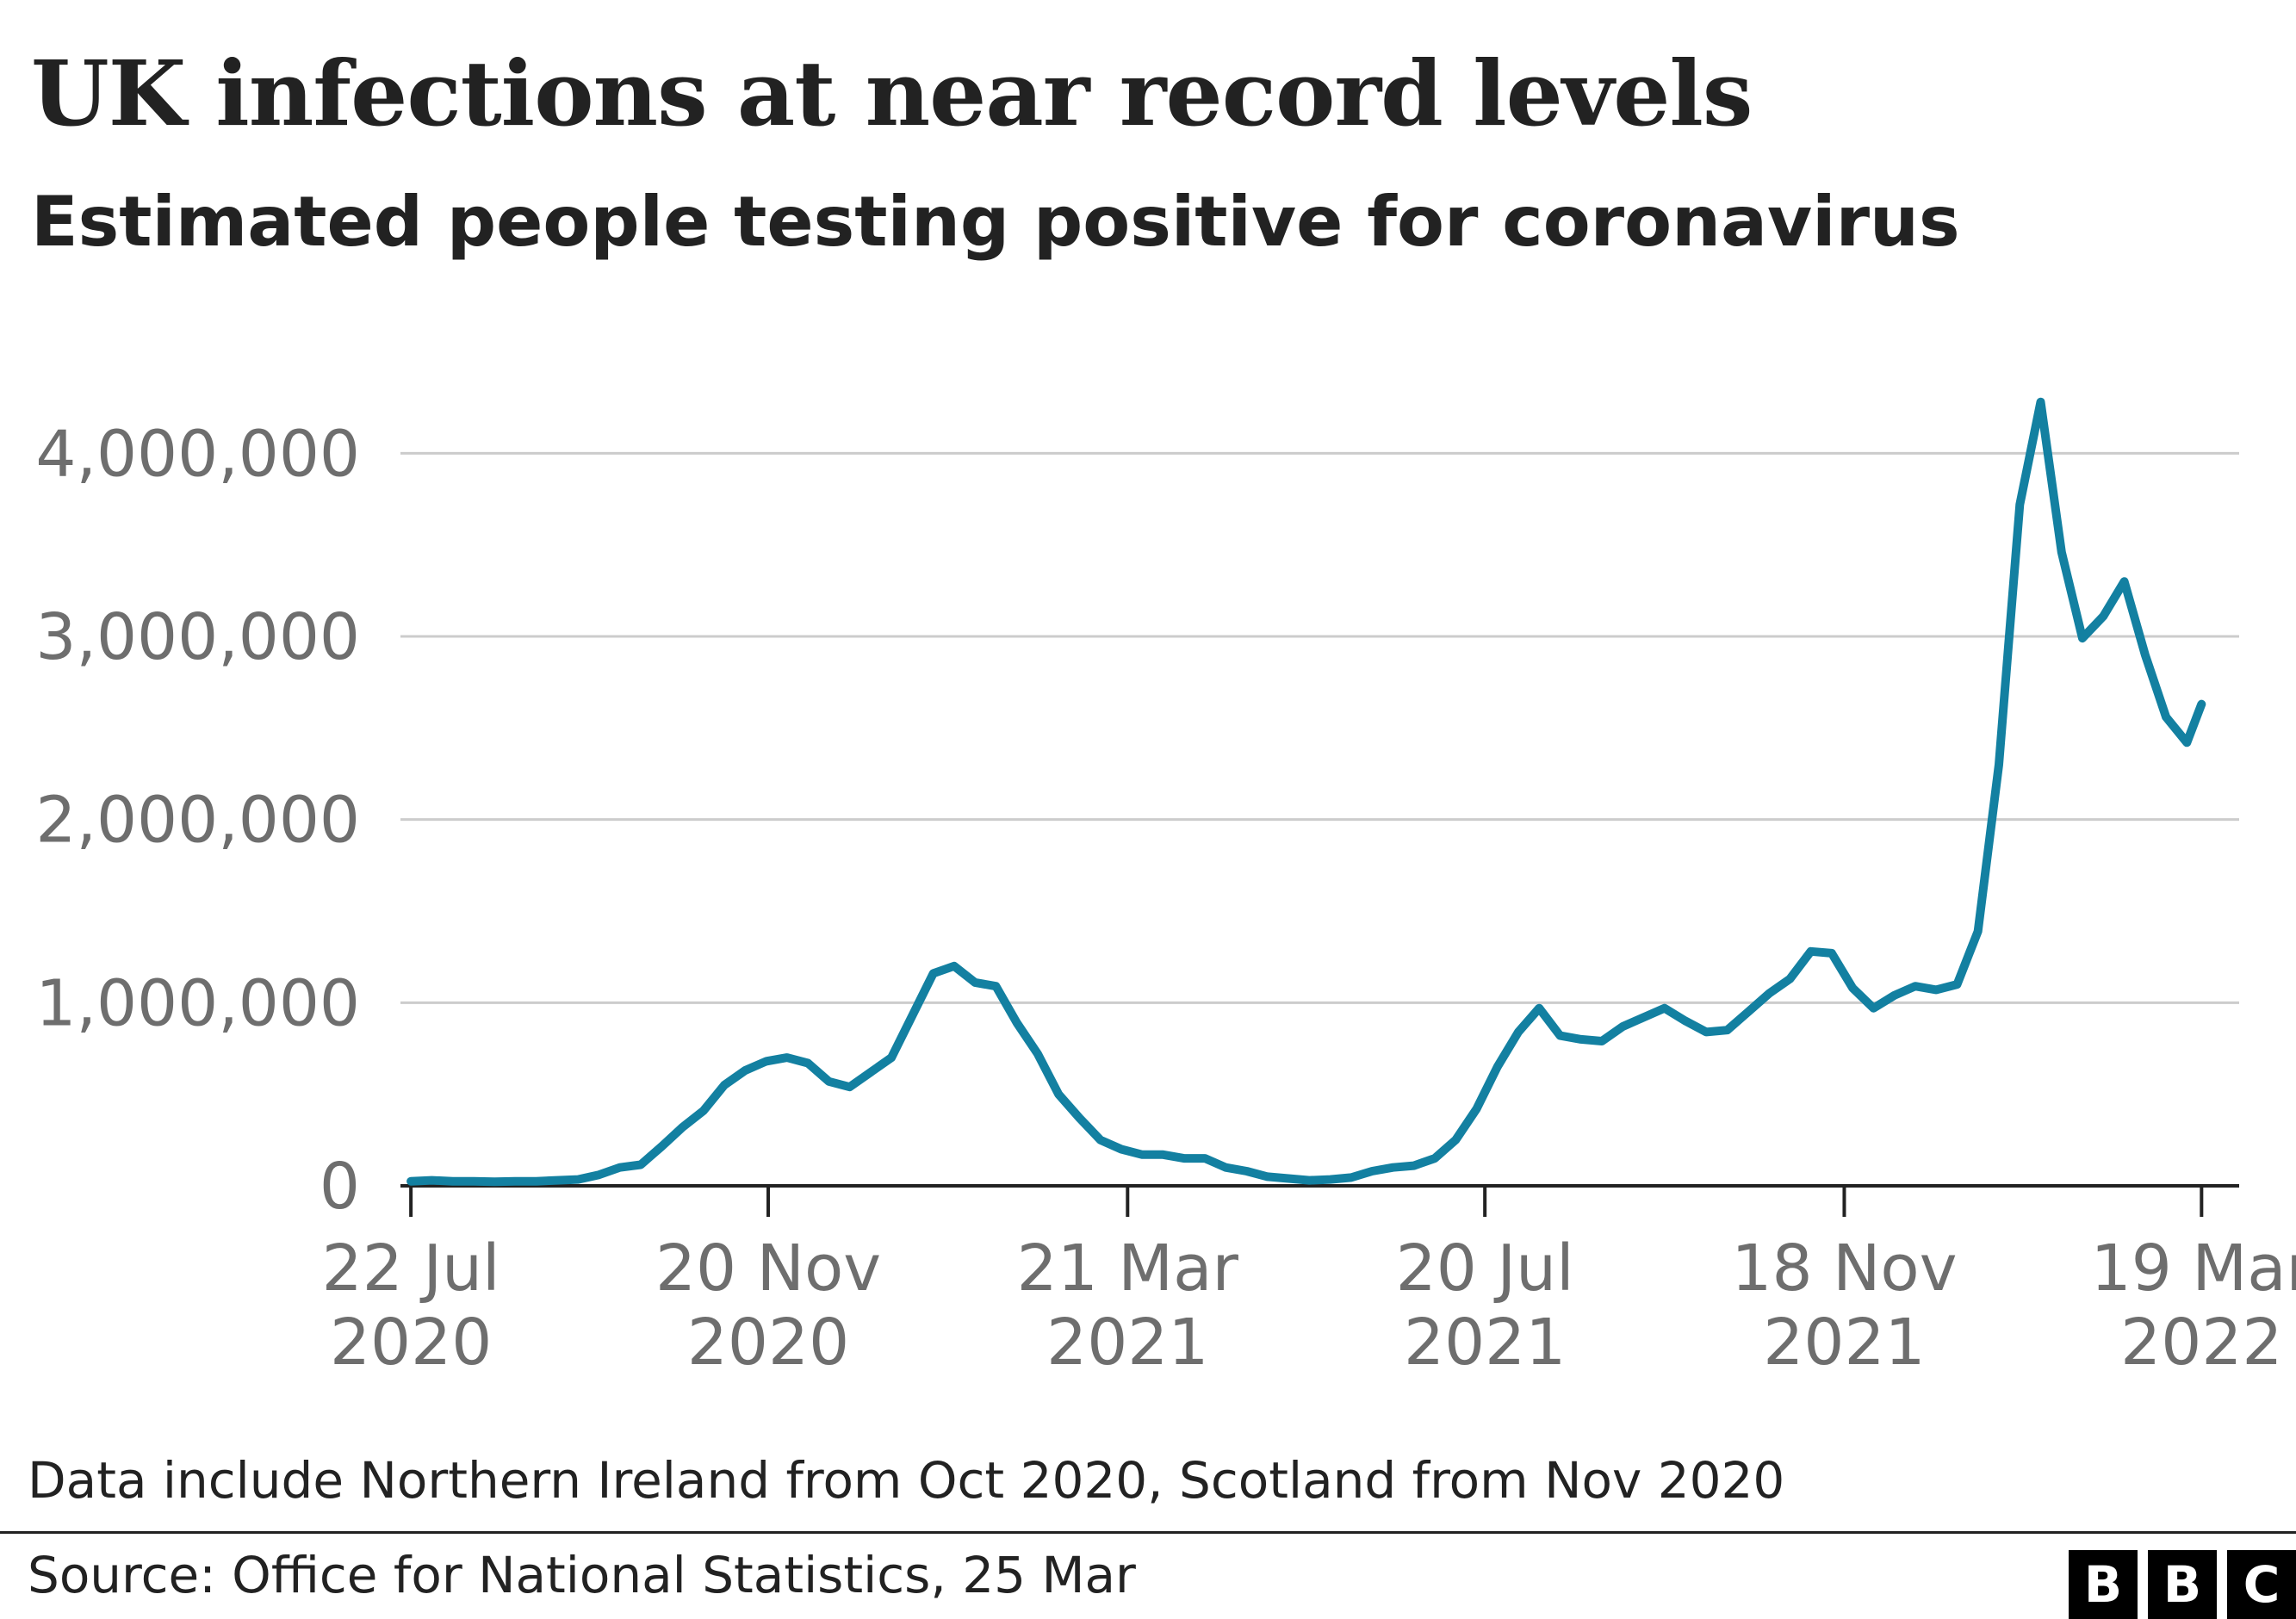  I want to click on x-tick-label: 21 Mar, so click(1128, 1268).